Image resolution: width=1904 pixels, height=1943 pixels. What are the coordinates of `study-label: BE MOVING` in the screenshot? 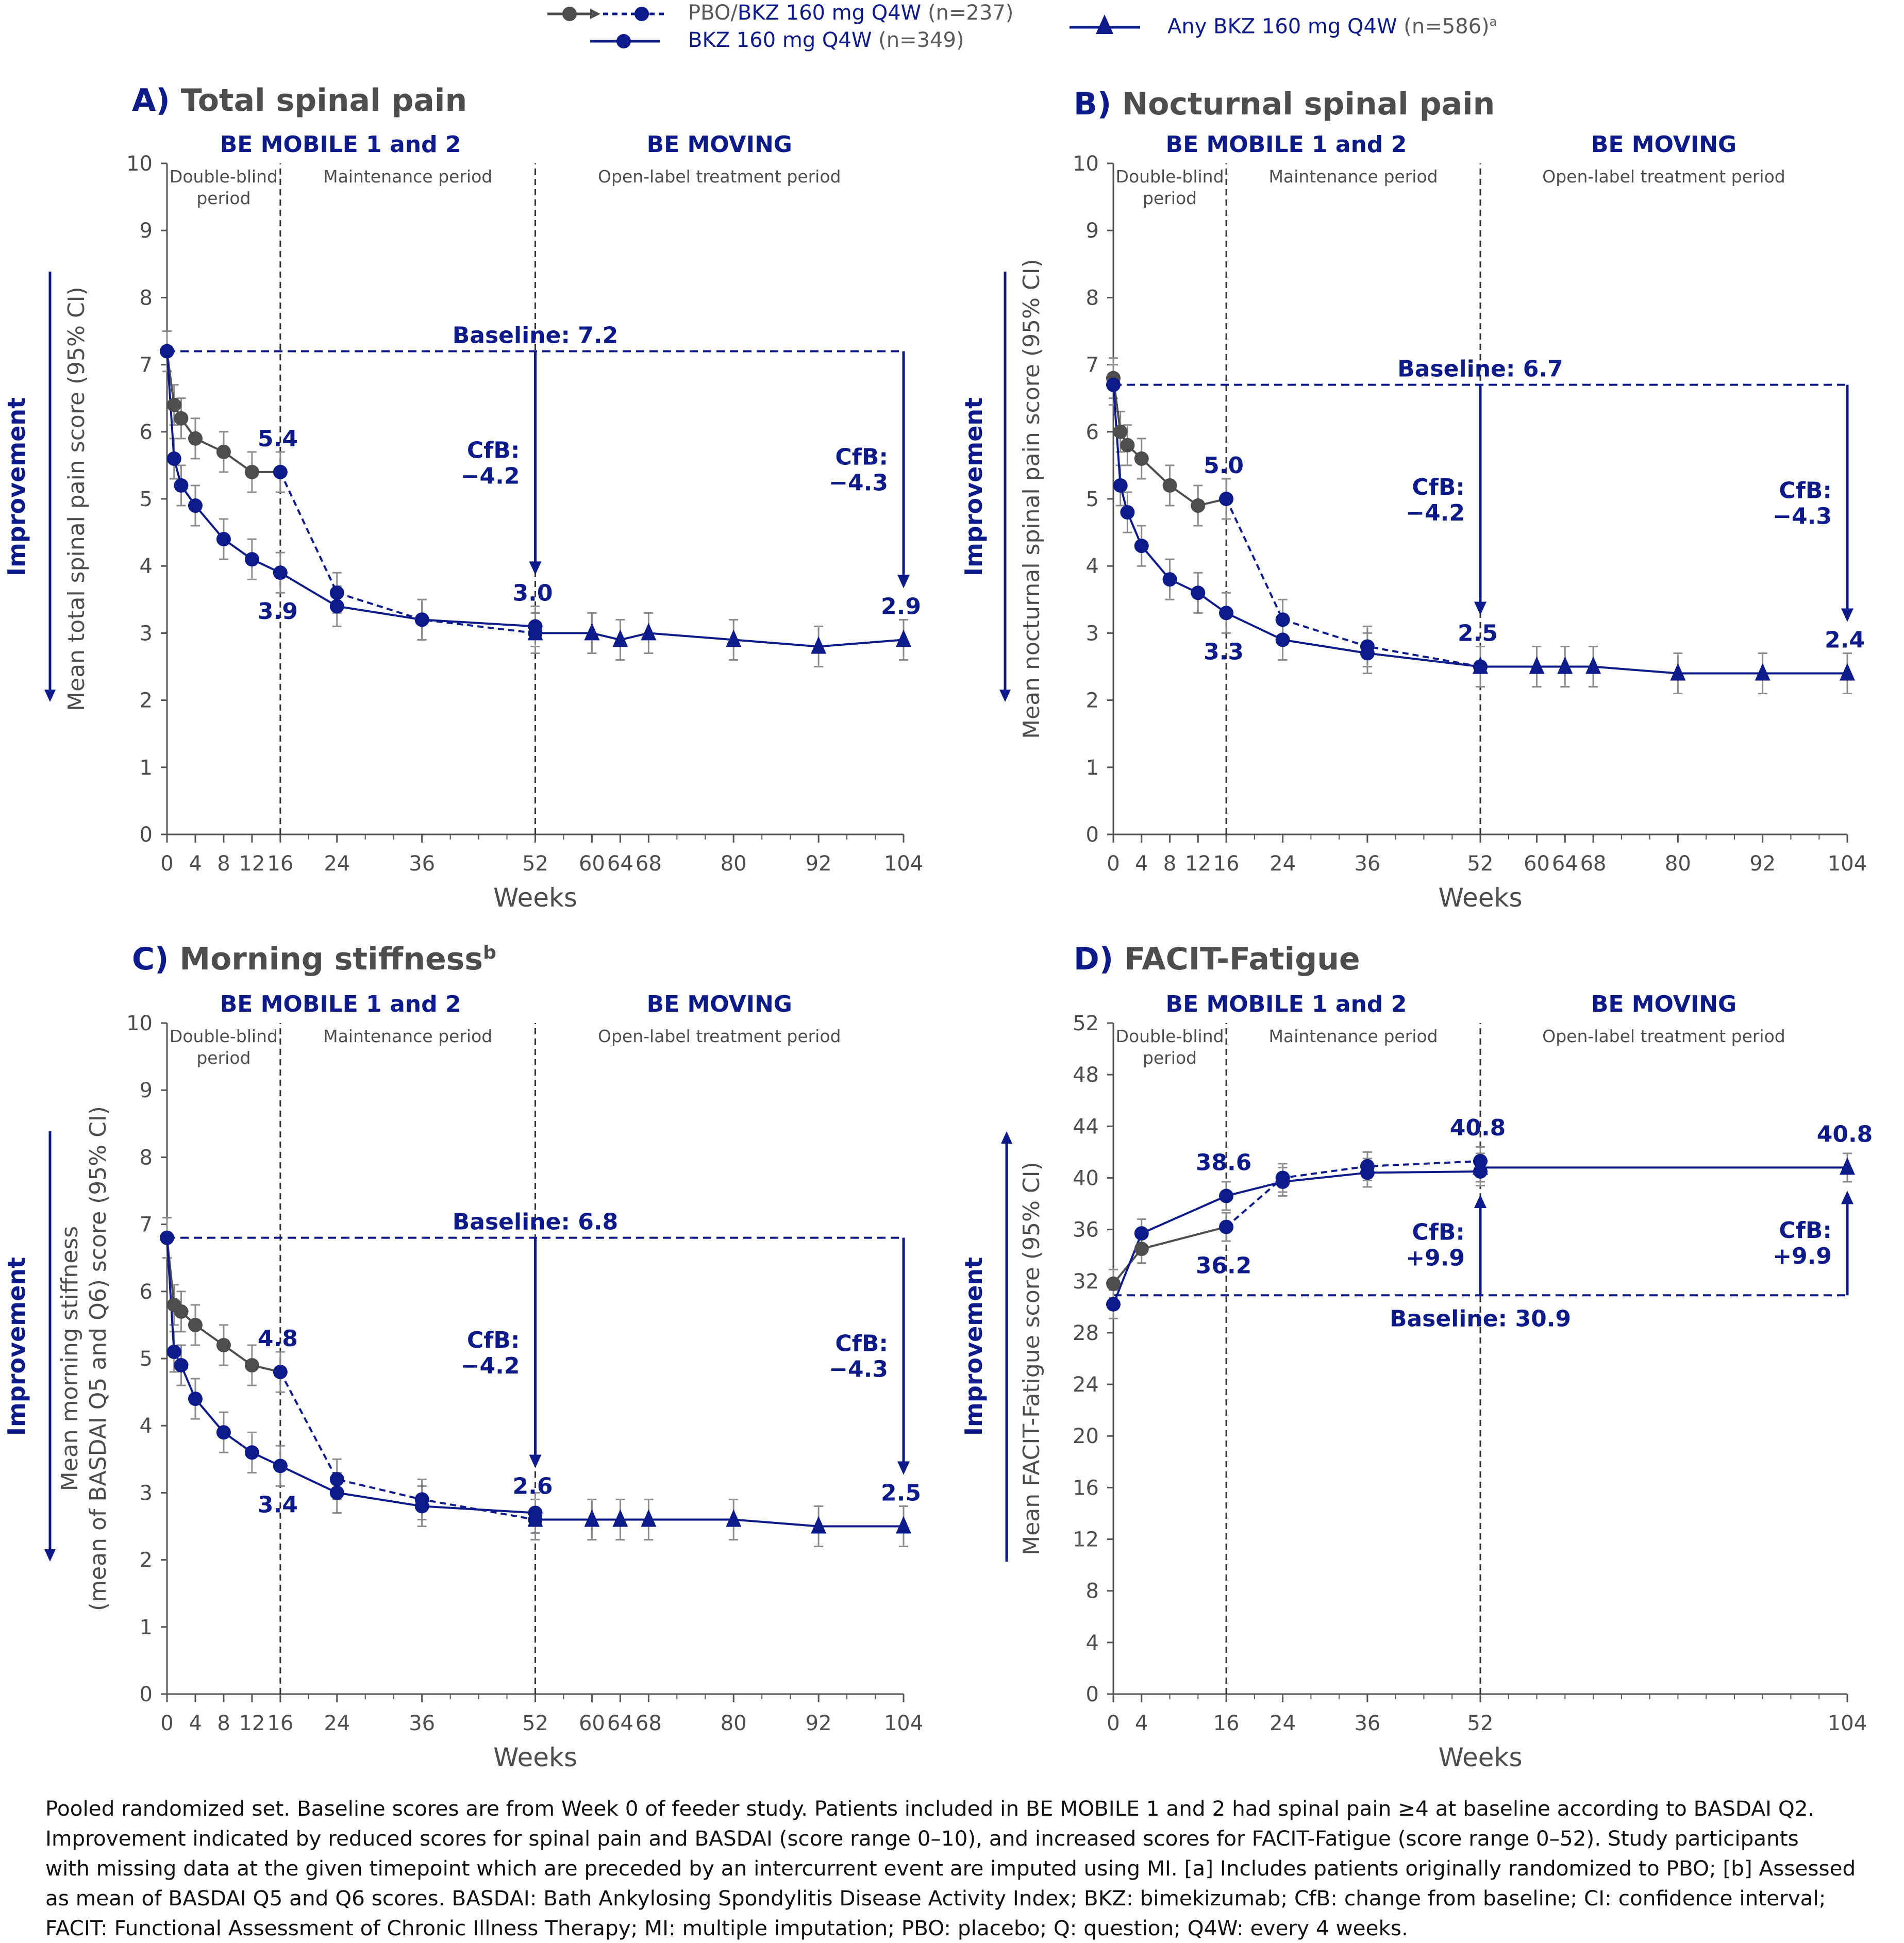 It's located at (1663, 1004).